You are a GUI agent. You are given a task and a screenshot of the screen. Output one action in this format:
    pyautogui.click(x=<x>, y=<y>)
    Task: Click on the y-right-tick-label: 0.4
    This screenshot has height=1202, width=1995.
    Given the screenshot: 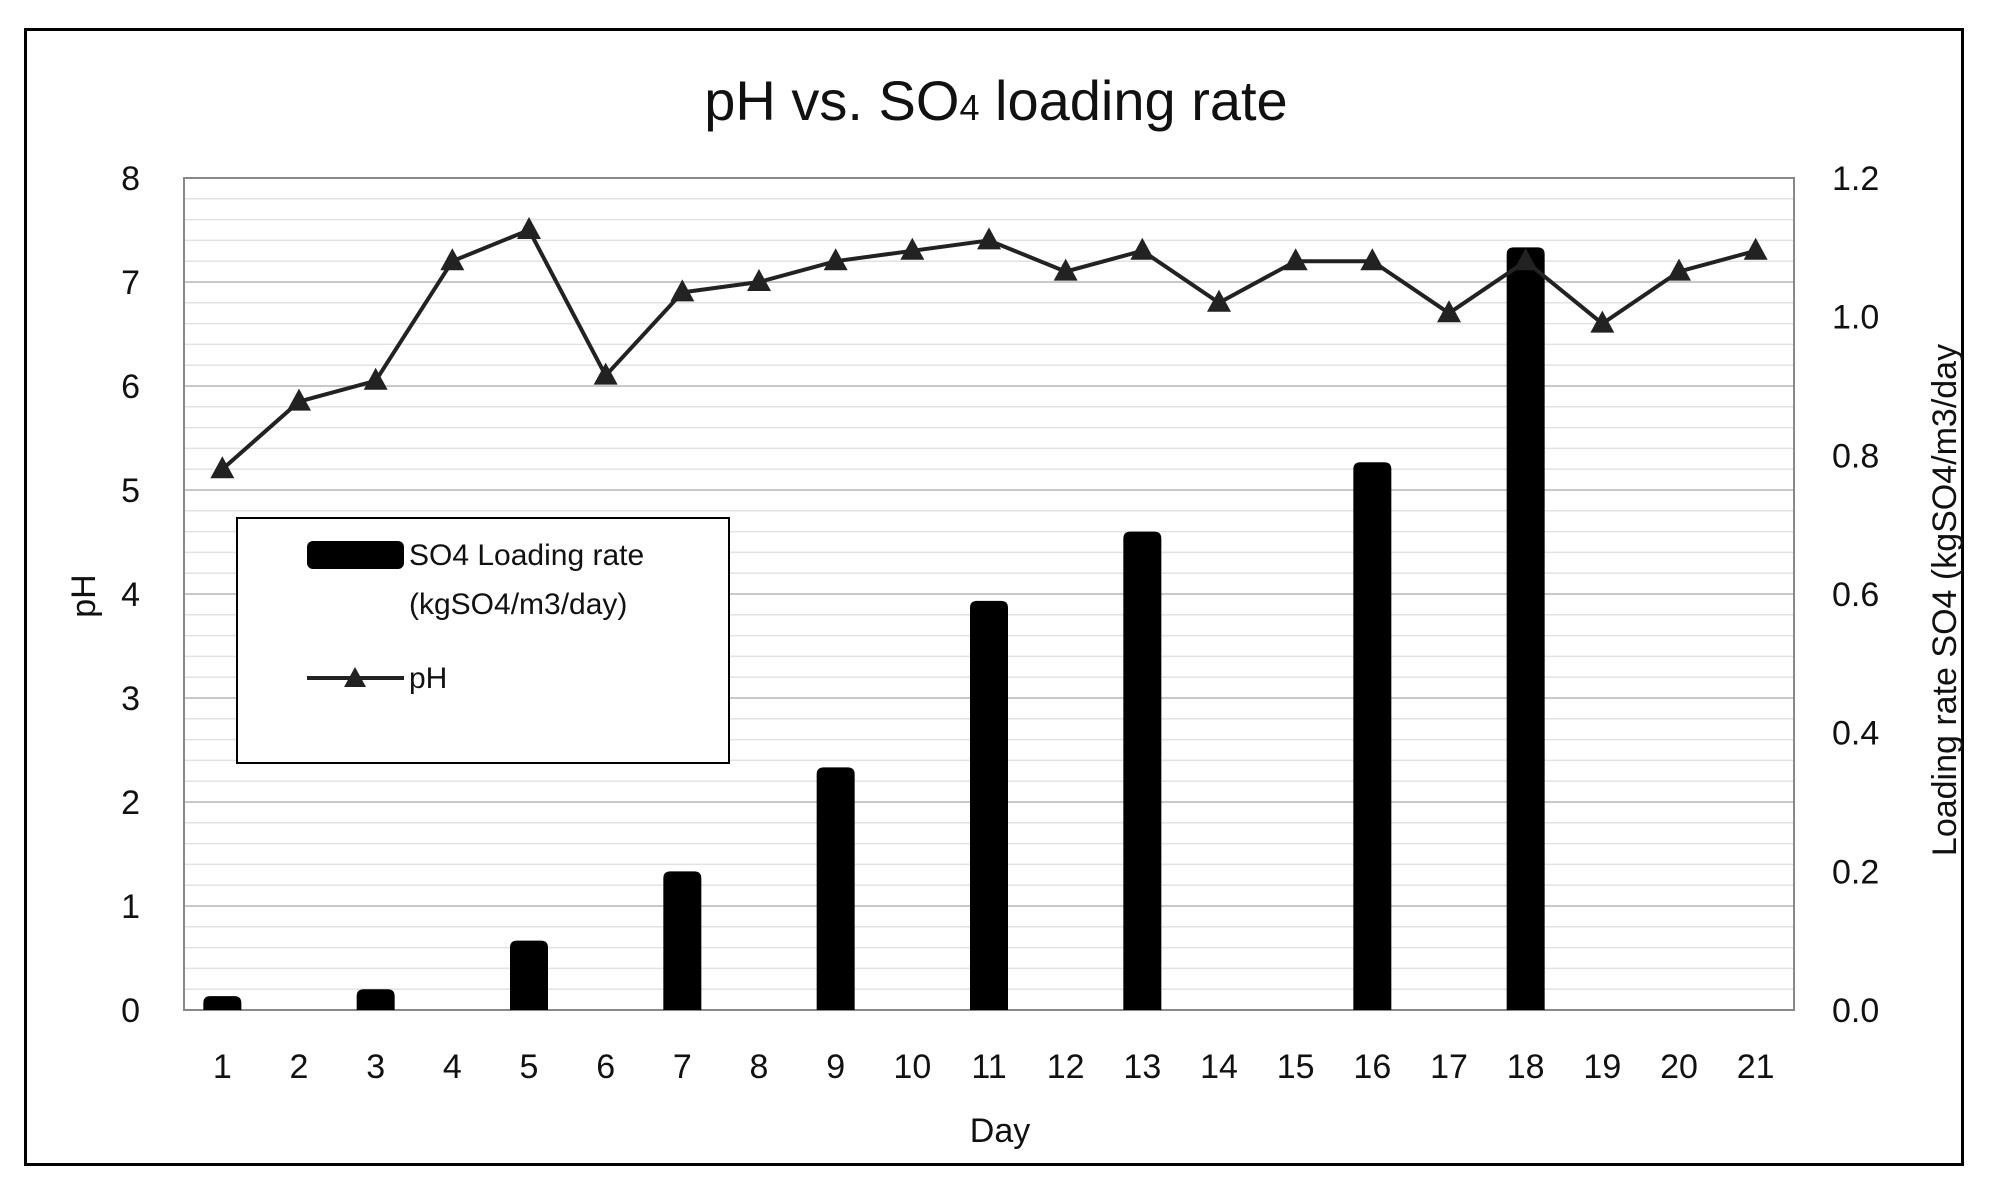 What is the action you would take?
    pyautogui.click(x=1855, y=734)
    